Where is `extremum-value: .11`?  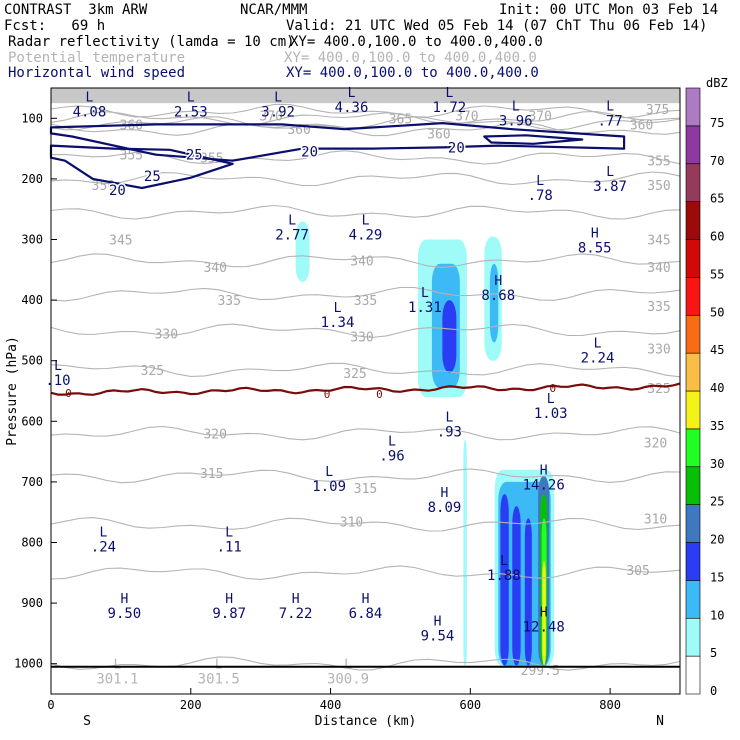 extremum-value: .11 is located at coordinates (229, 547).